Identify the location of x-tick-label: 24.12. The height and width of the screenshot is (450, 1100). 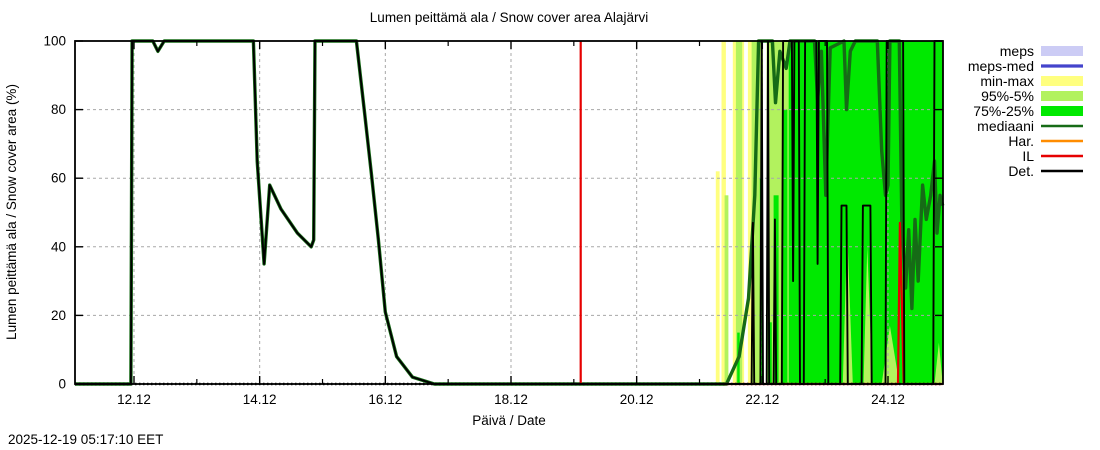
(888, 399).